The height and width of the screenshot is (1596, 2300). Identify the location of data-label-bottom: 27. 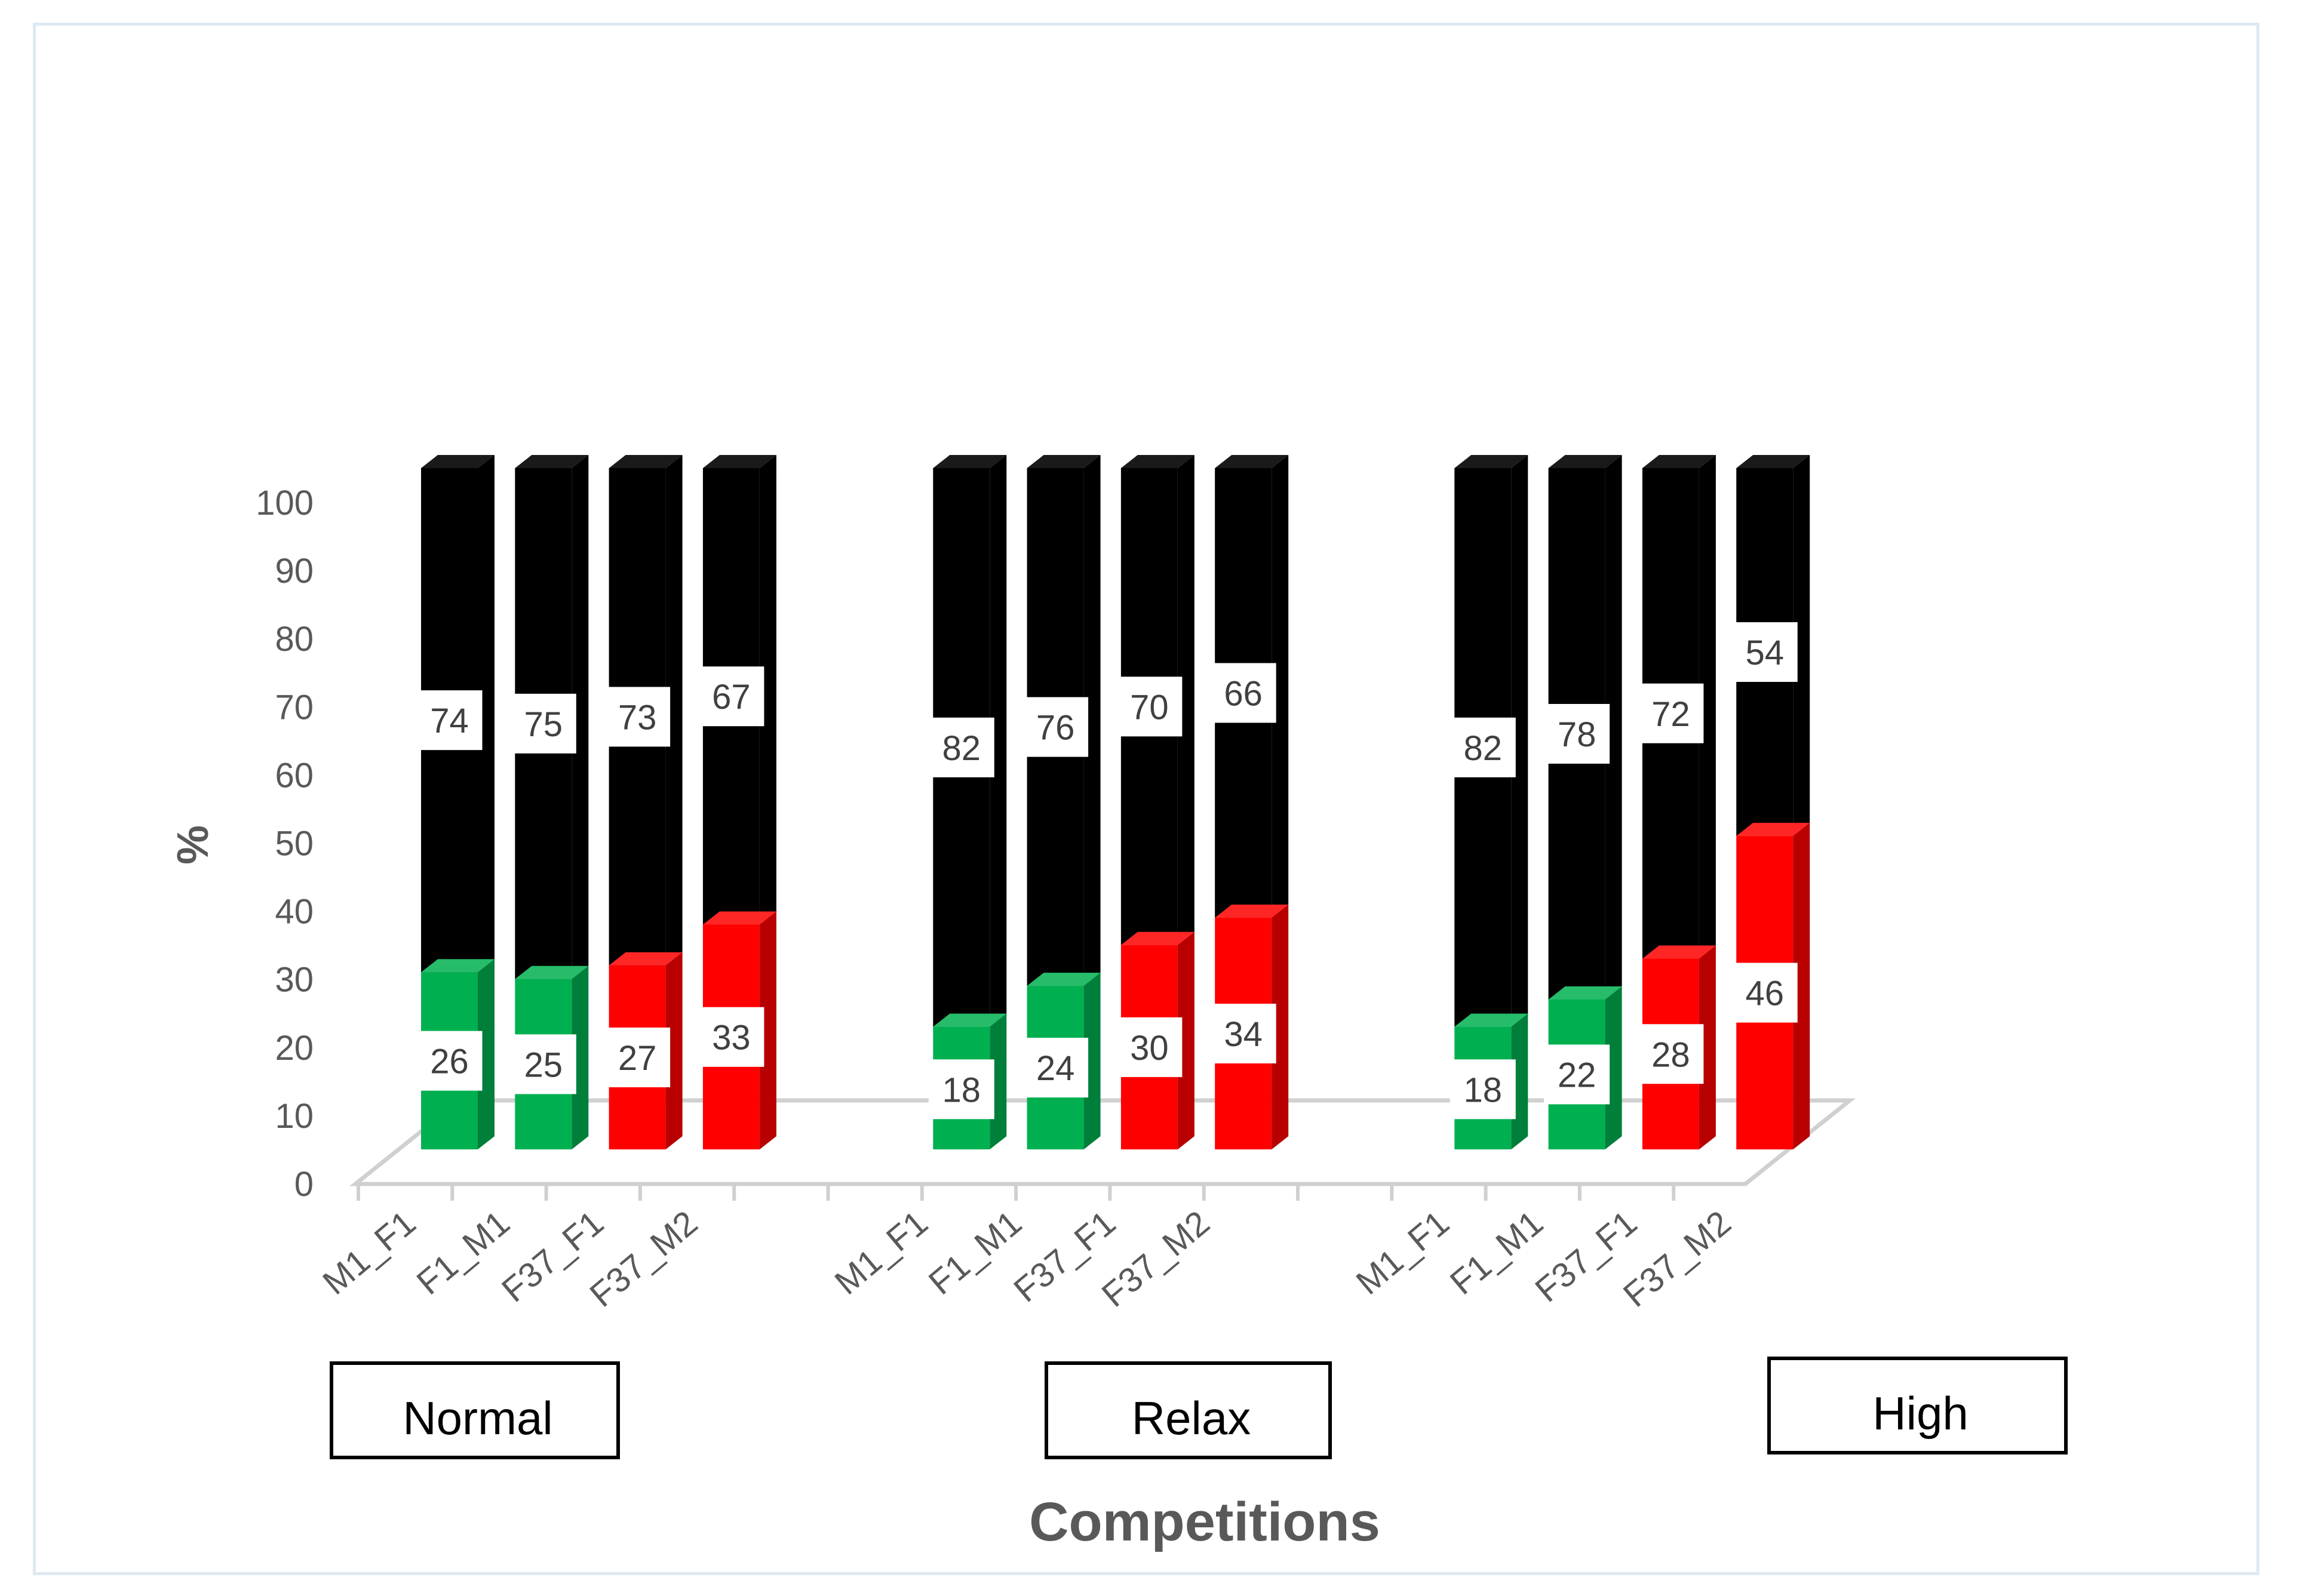
(637, 1058).